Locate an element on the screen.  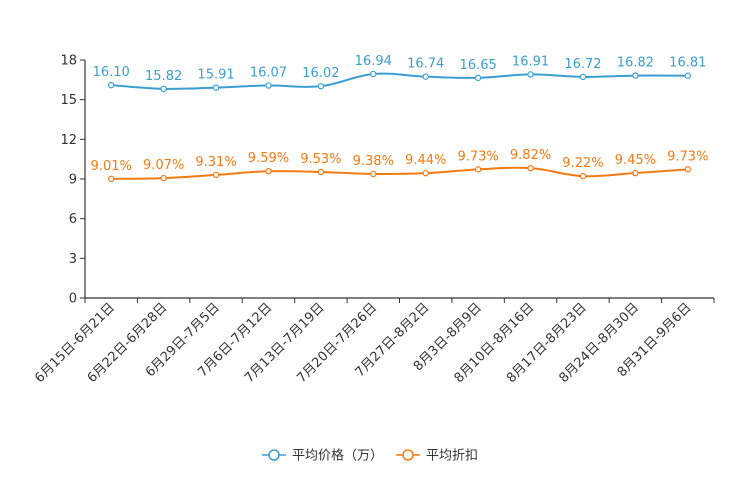
y-tick-label: 0 is located at coordinates (73, 299).